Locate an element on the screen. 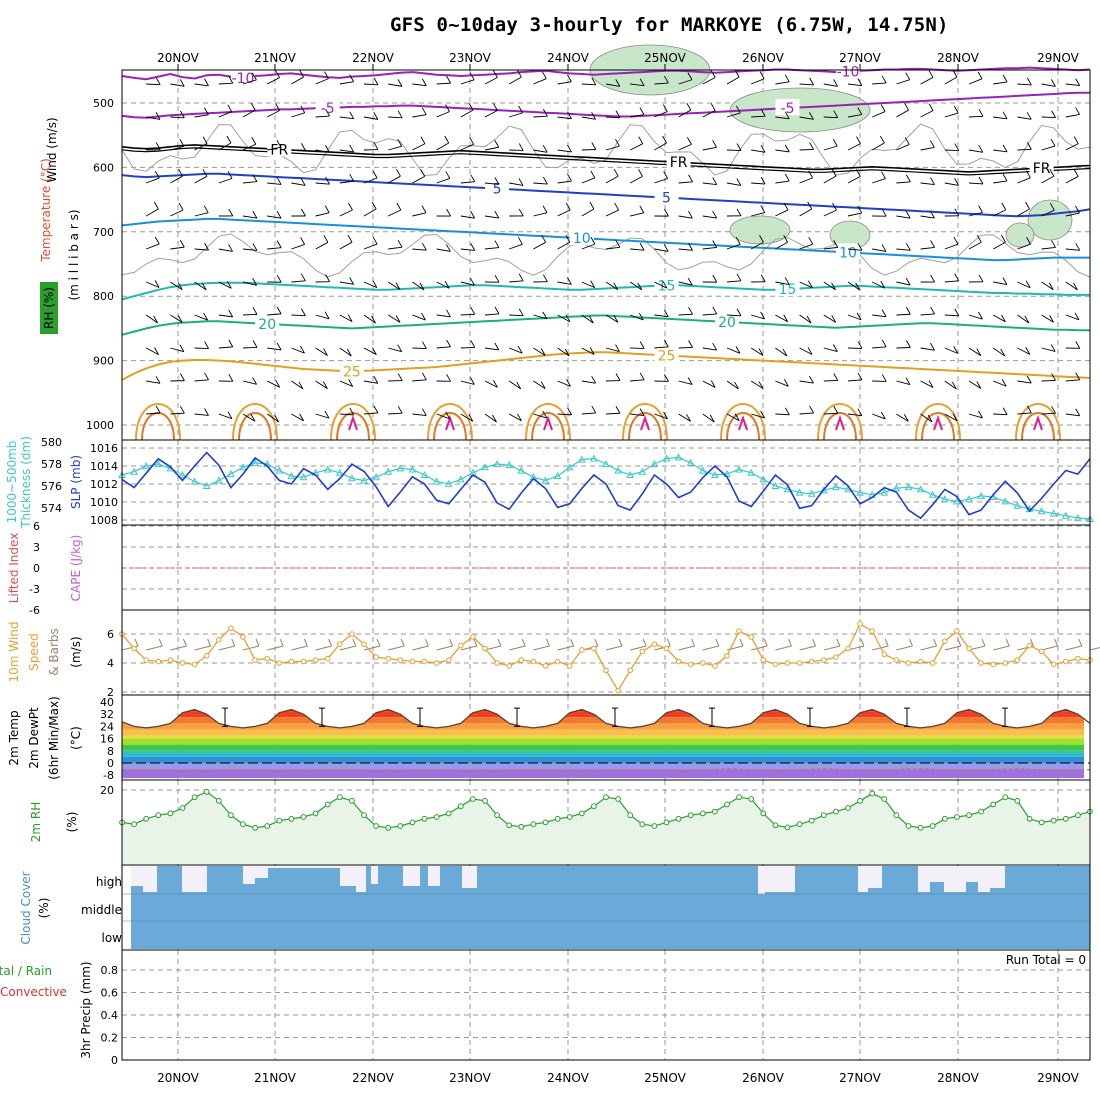 This screenshot has width=1100, height=1100. ylabel-temperature: Temperature (°C) is located at coordinates (46, 210).